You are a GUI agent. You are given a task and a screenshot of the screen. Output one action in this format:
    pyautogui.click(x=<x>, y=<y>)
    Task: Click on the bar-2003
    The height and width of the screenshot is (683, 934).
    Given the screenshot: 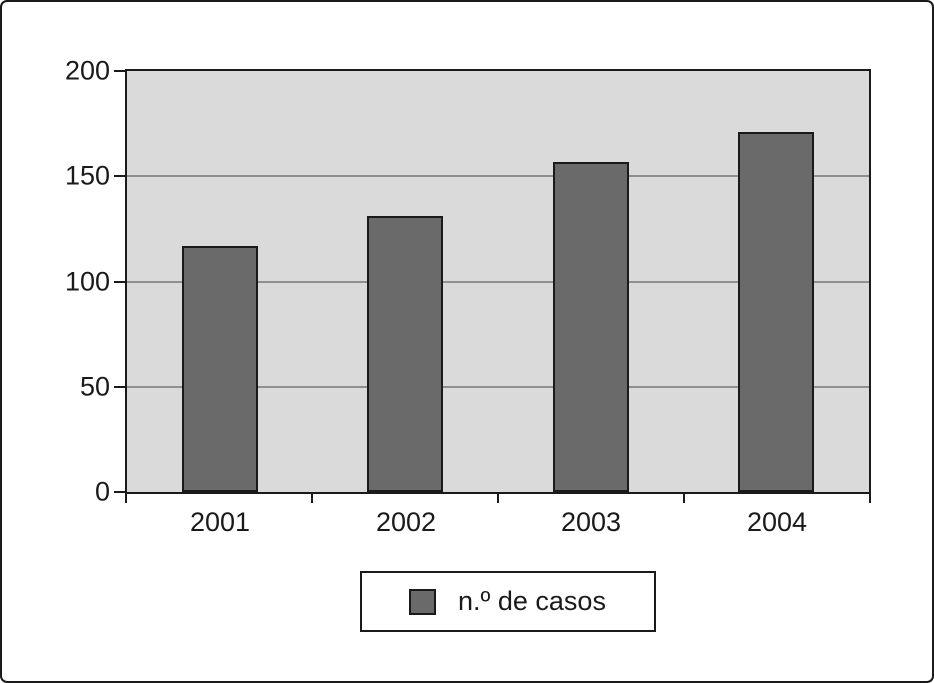 What is the action you would take?
    pyautogui.click(x=591, y=327)
    